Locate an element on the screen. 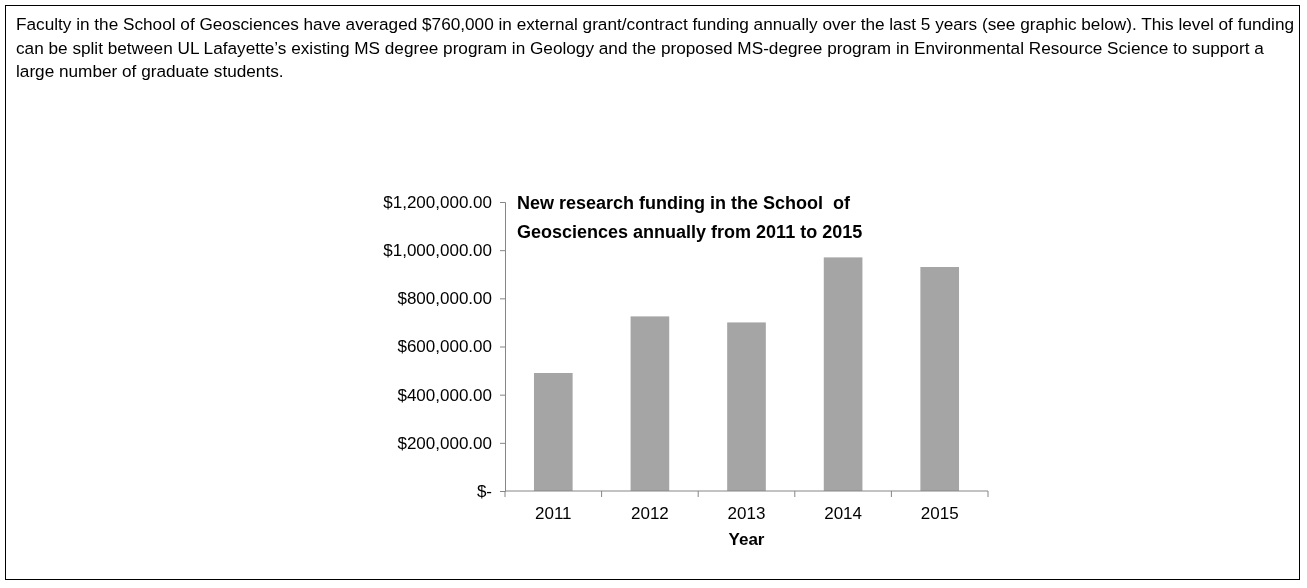 The height and width of the screenshot is (588, 1307). chart-title: New research funding in the School of Geosciences annually from 2011 to 2015 is located at coordinates (690, 217).